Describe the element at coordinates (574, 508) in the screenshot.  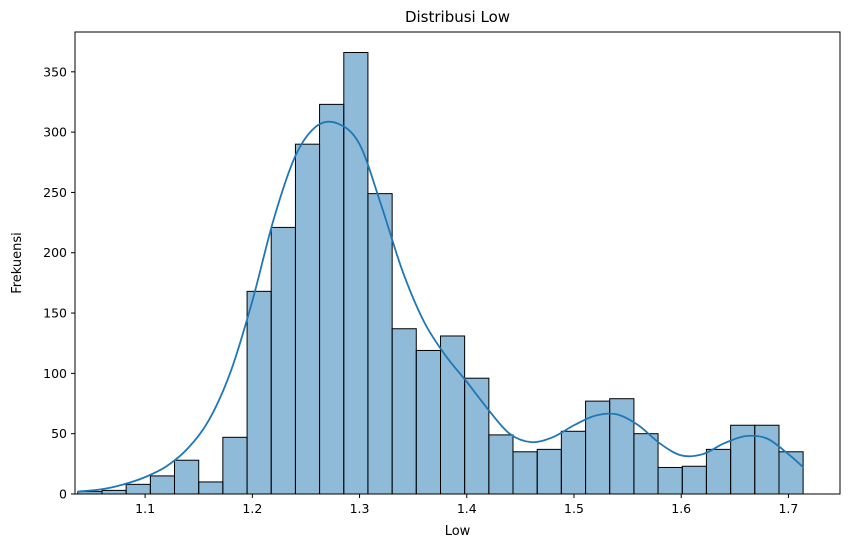
I see `x-tick-label: 1.5` at that location.